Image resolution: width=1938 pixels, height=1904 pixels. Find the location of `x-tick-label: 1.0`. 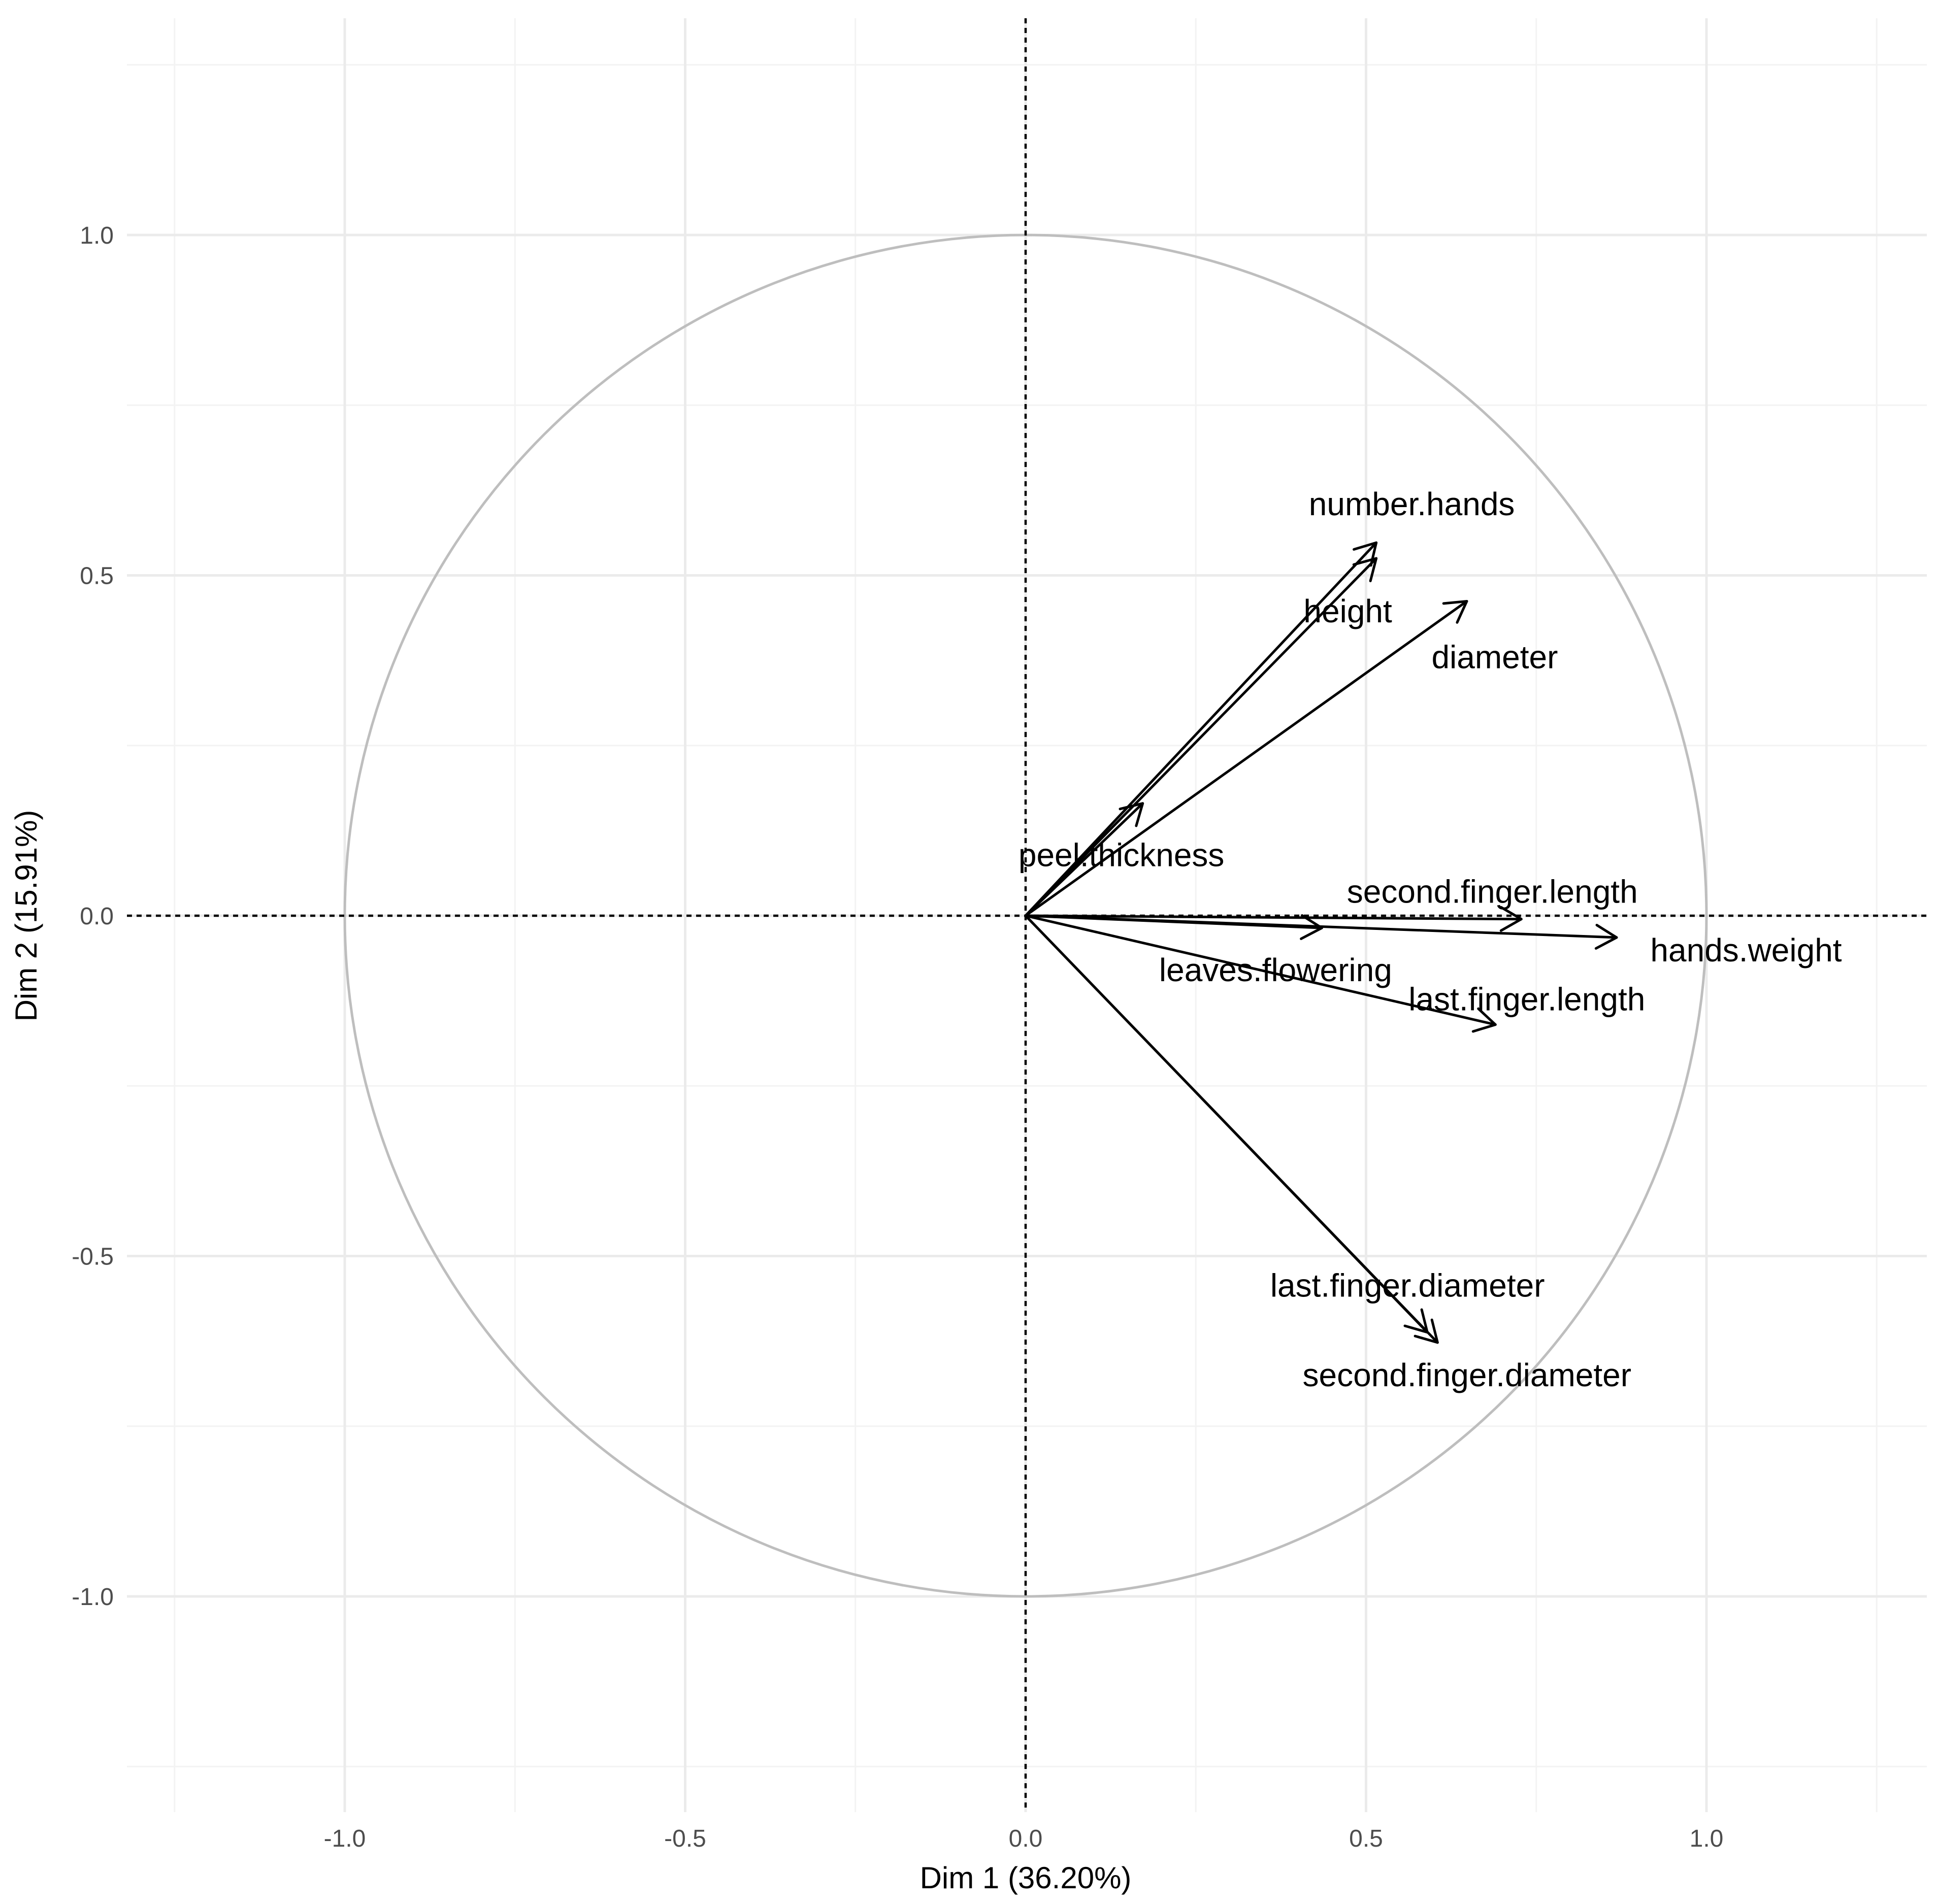

x-tick-label: 1.0 is located at coordinates (1707, 1839).